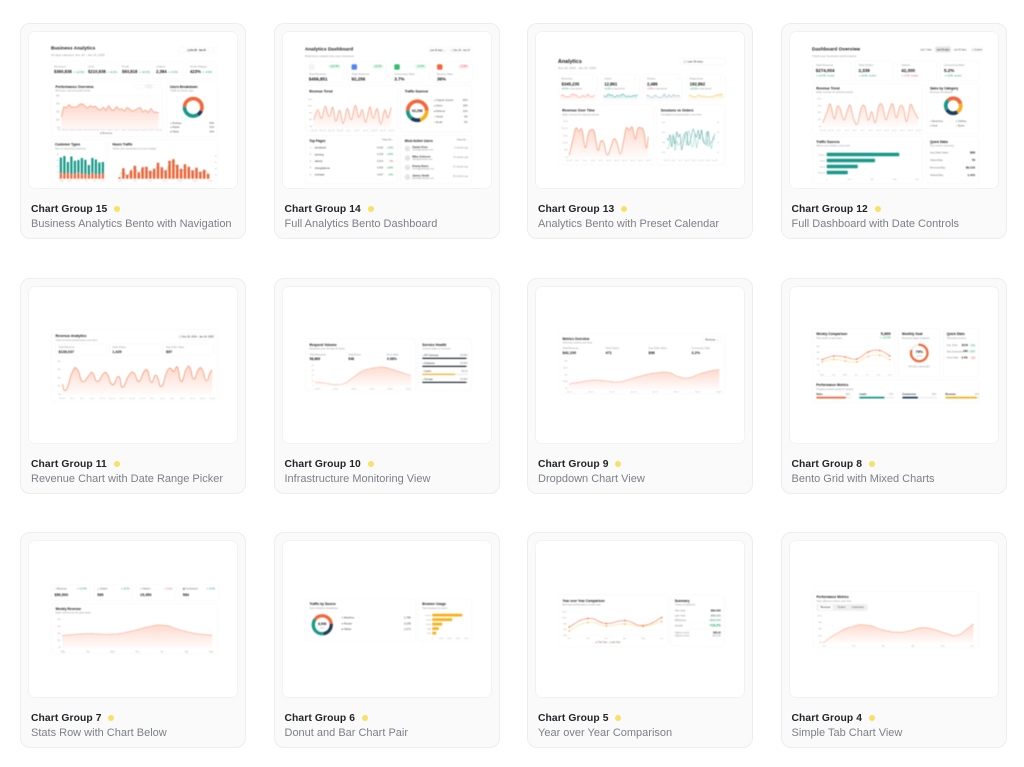 The width and height of the screenshot is (1024, 767). Describe the element at coordinates (585, 161) in the screenshot. I see `svg-text: Jan 4` at that location.